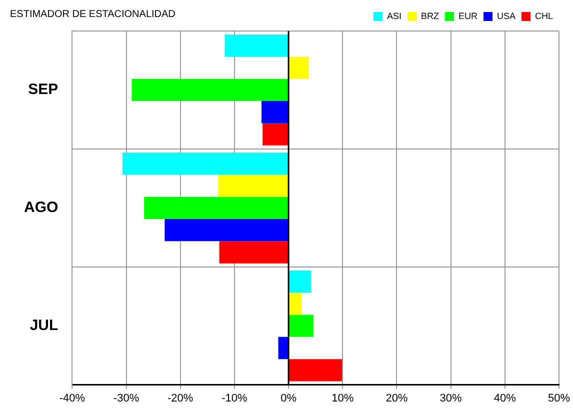  I want to click on x-tick-label: 20%, so click(397, 398).